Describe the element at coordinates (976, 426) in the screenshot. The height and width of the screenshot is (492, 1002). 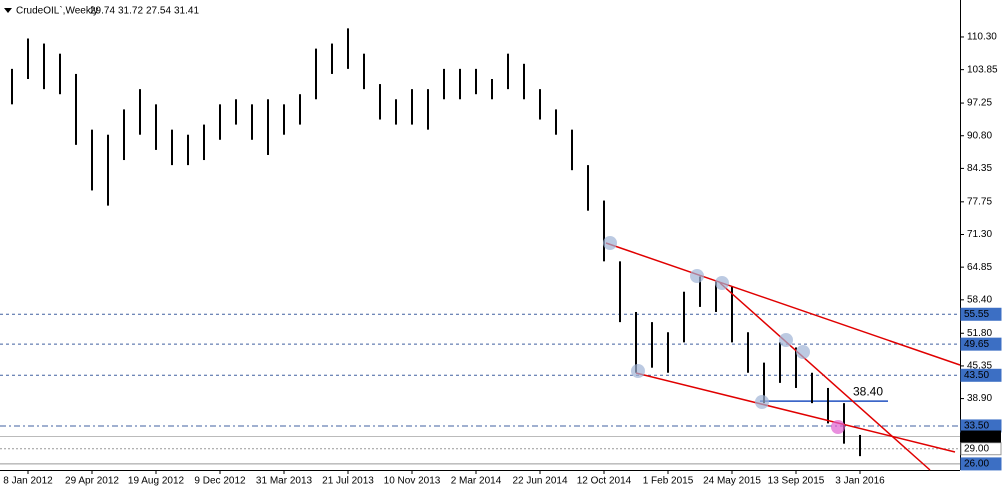
I see `level-label: 33.50` at that location.